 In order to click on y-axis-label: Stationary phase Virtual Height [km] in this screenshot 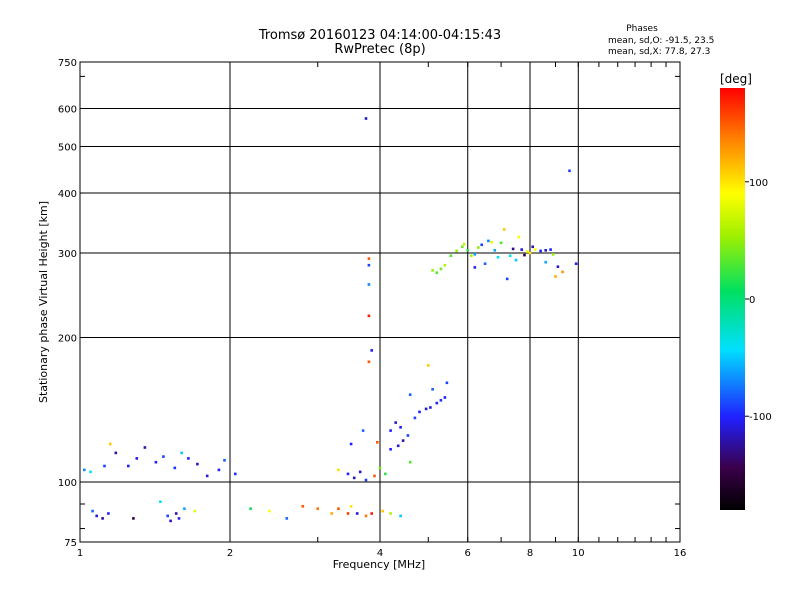, I will do `click(43, 302)`.